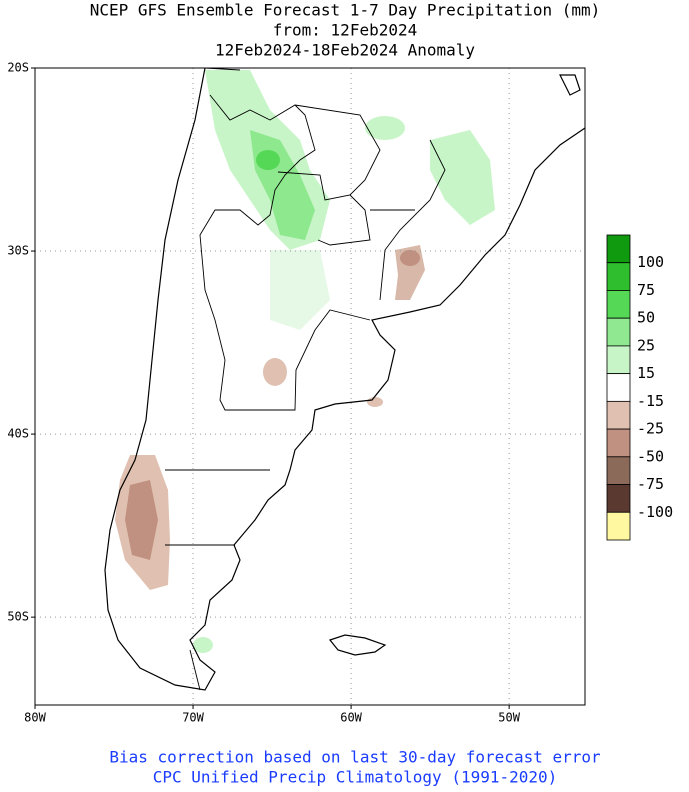 This screenshot has height=792, width=689. I want to click on lat-tick-label: 20S, so click(18, 68).